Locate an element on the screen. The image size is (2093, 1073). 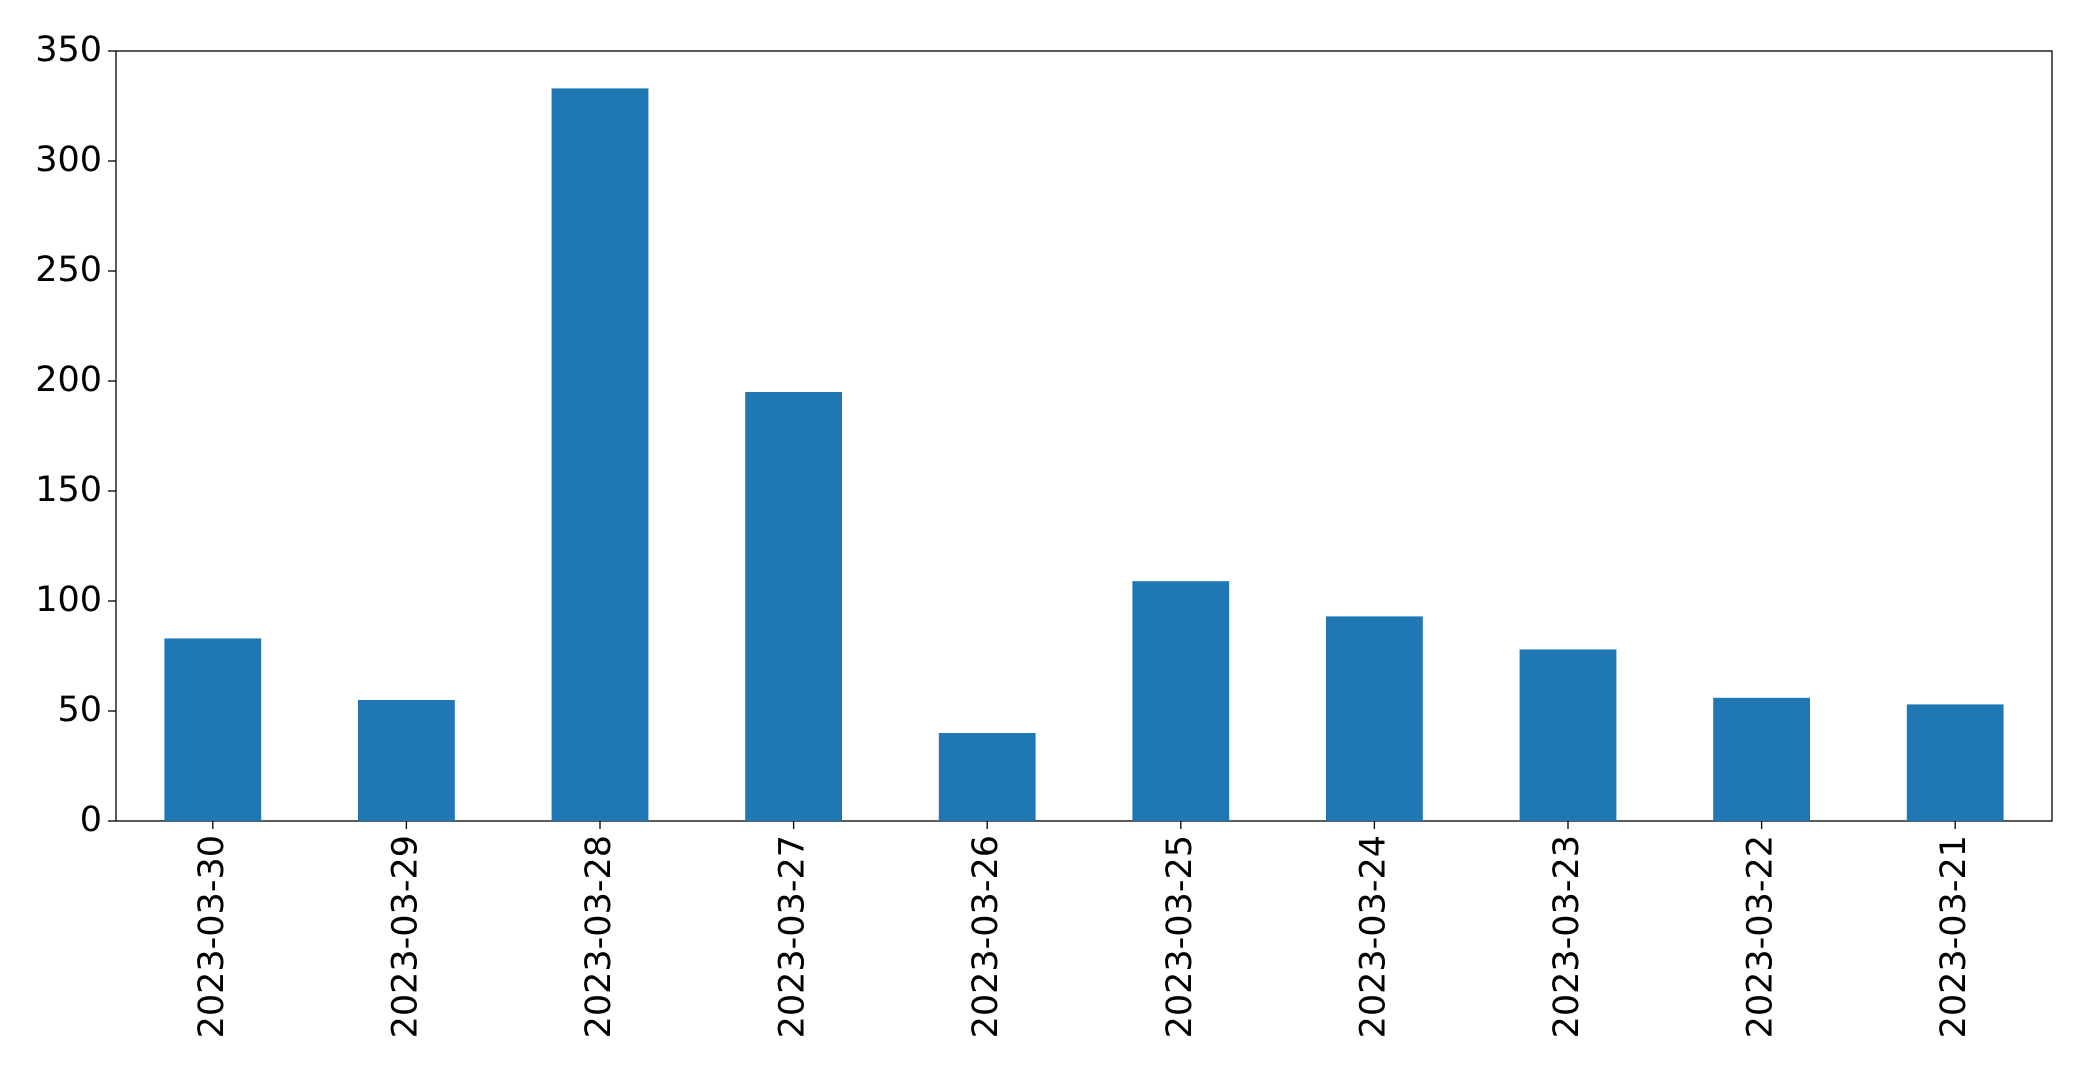
x-tick-label: 2023-03-21 is located at coordinates (1954, 936).